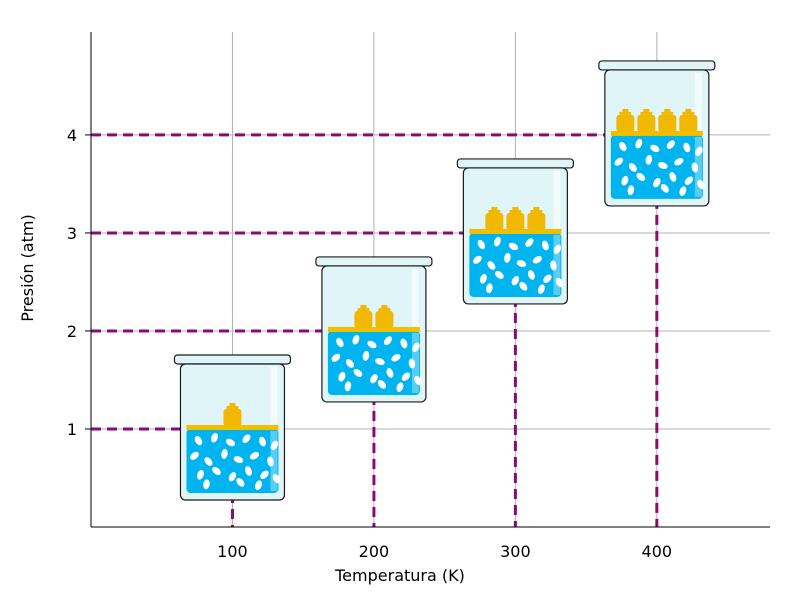 This screenshot has width=800, height=600. I want to click on y-axis-title: Presión (atm), so click(27, 267).